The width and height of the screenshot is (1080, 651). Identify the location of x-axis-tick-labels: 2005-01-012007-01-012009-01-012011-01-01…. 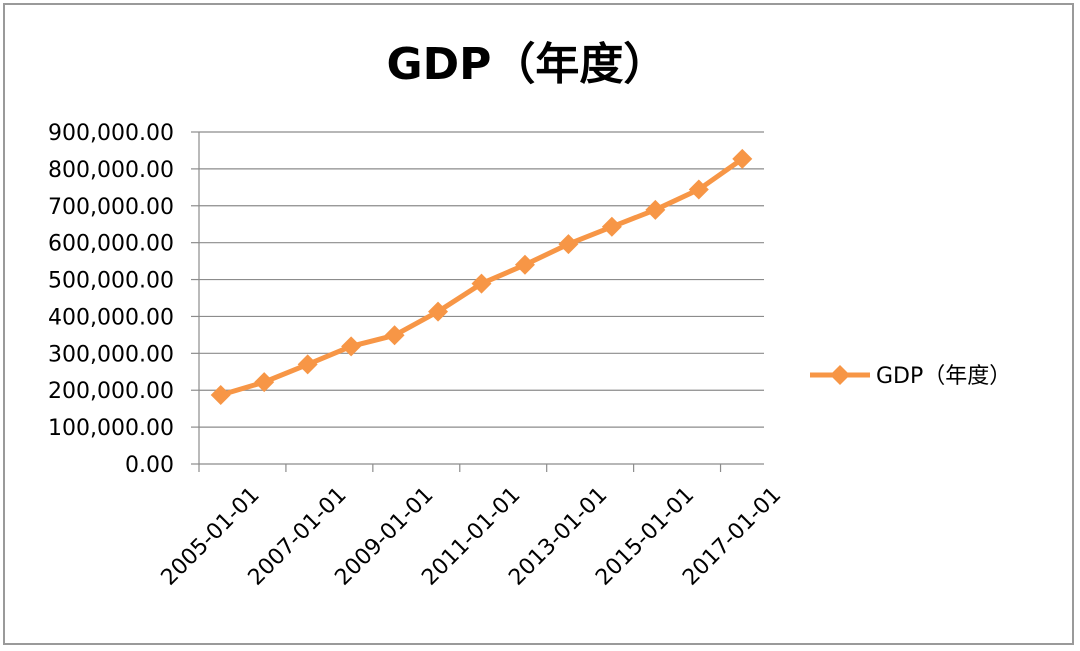
(472, 537).